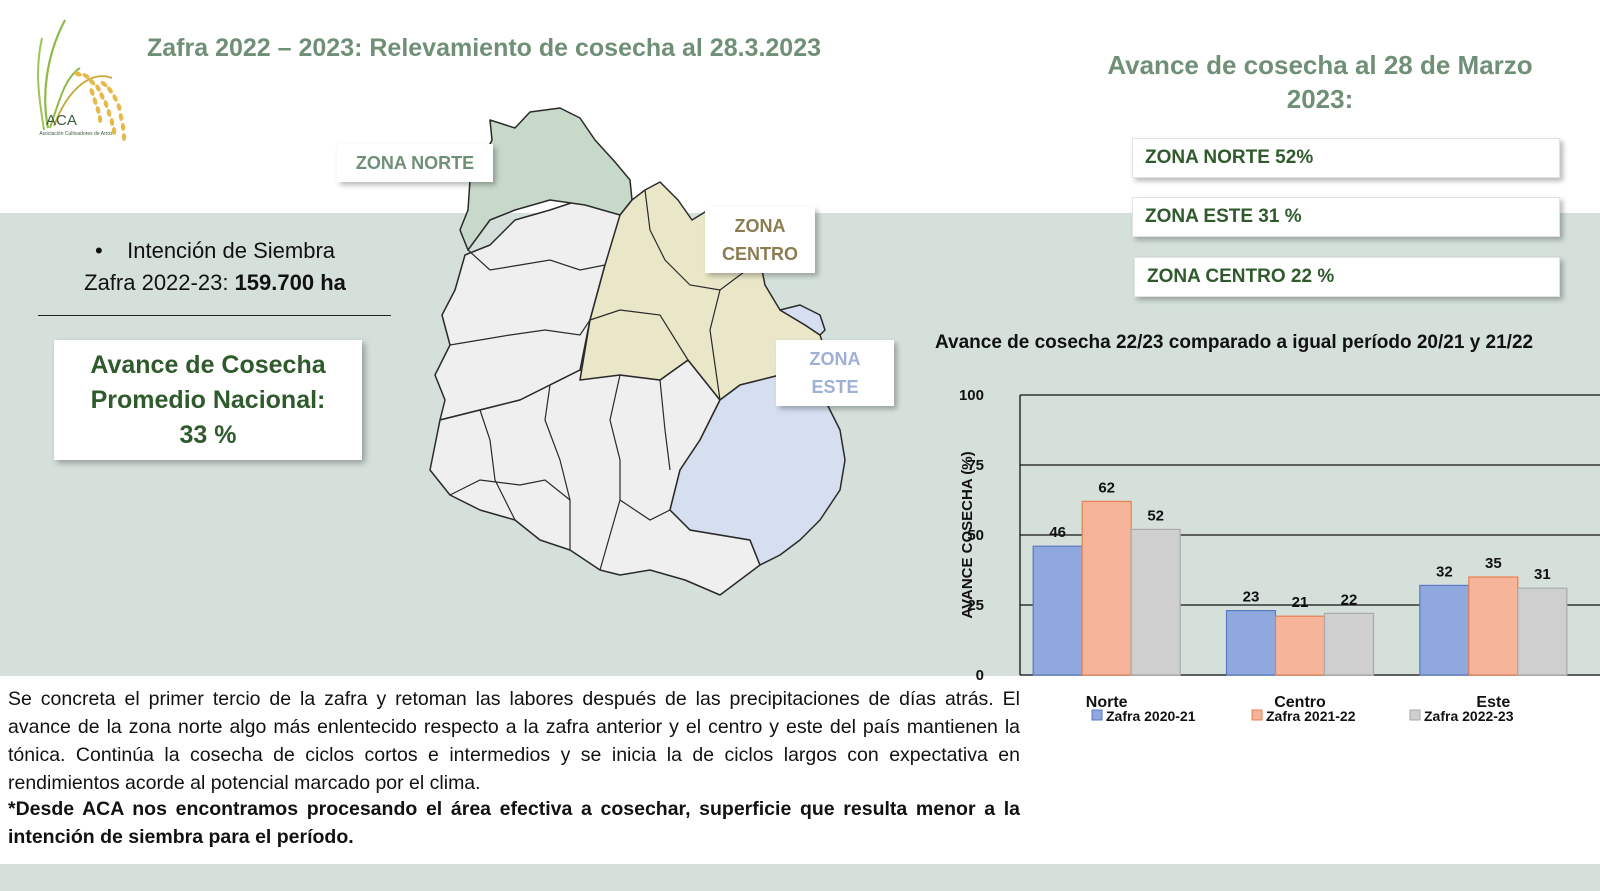  What do you see at coordinates (415, 163) in the screenshot?
I see `map-label-norte: ZONA NORTE` at bounding box center [415, 163].